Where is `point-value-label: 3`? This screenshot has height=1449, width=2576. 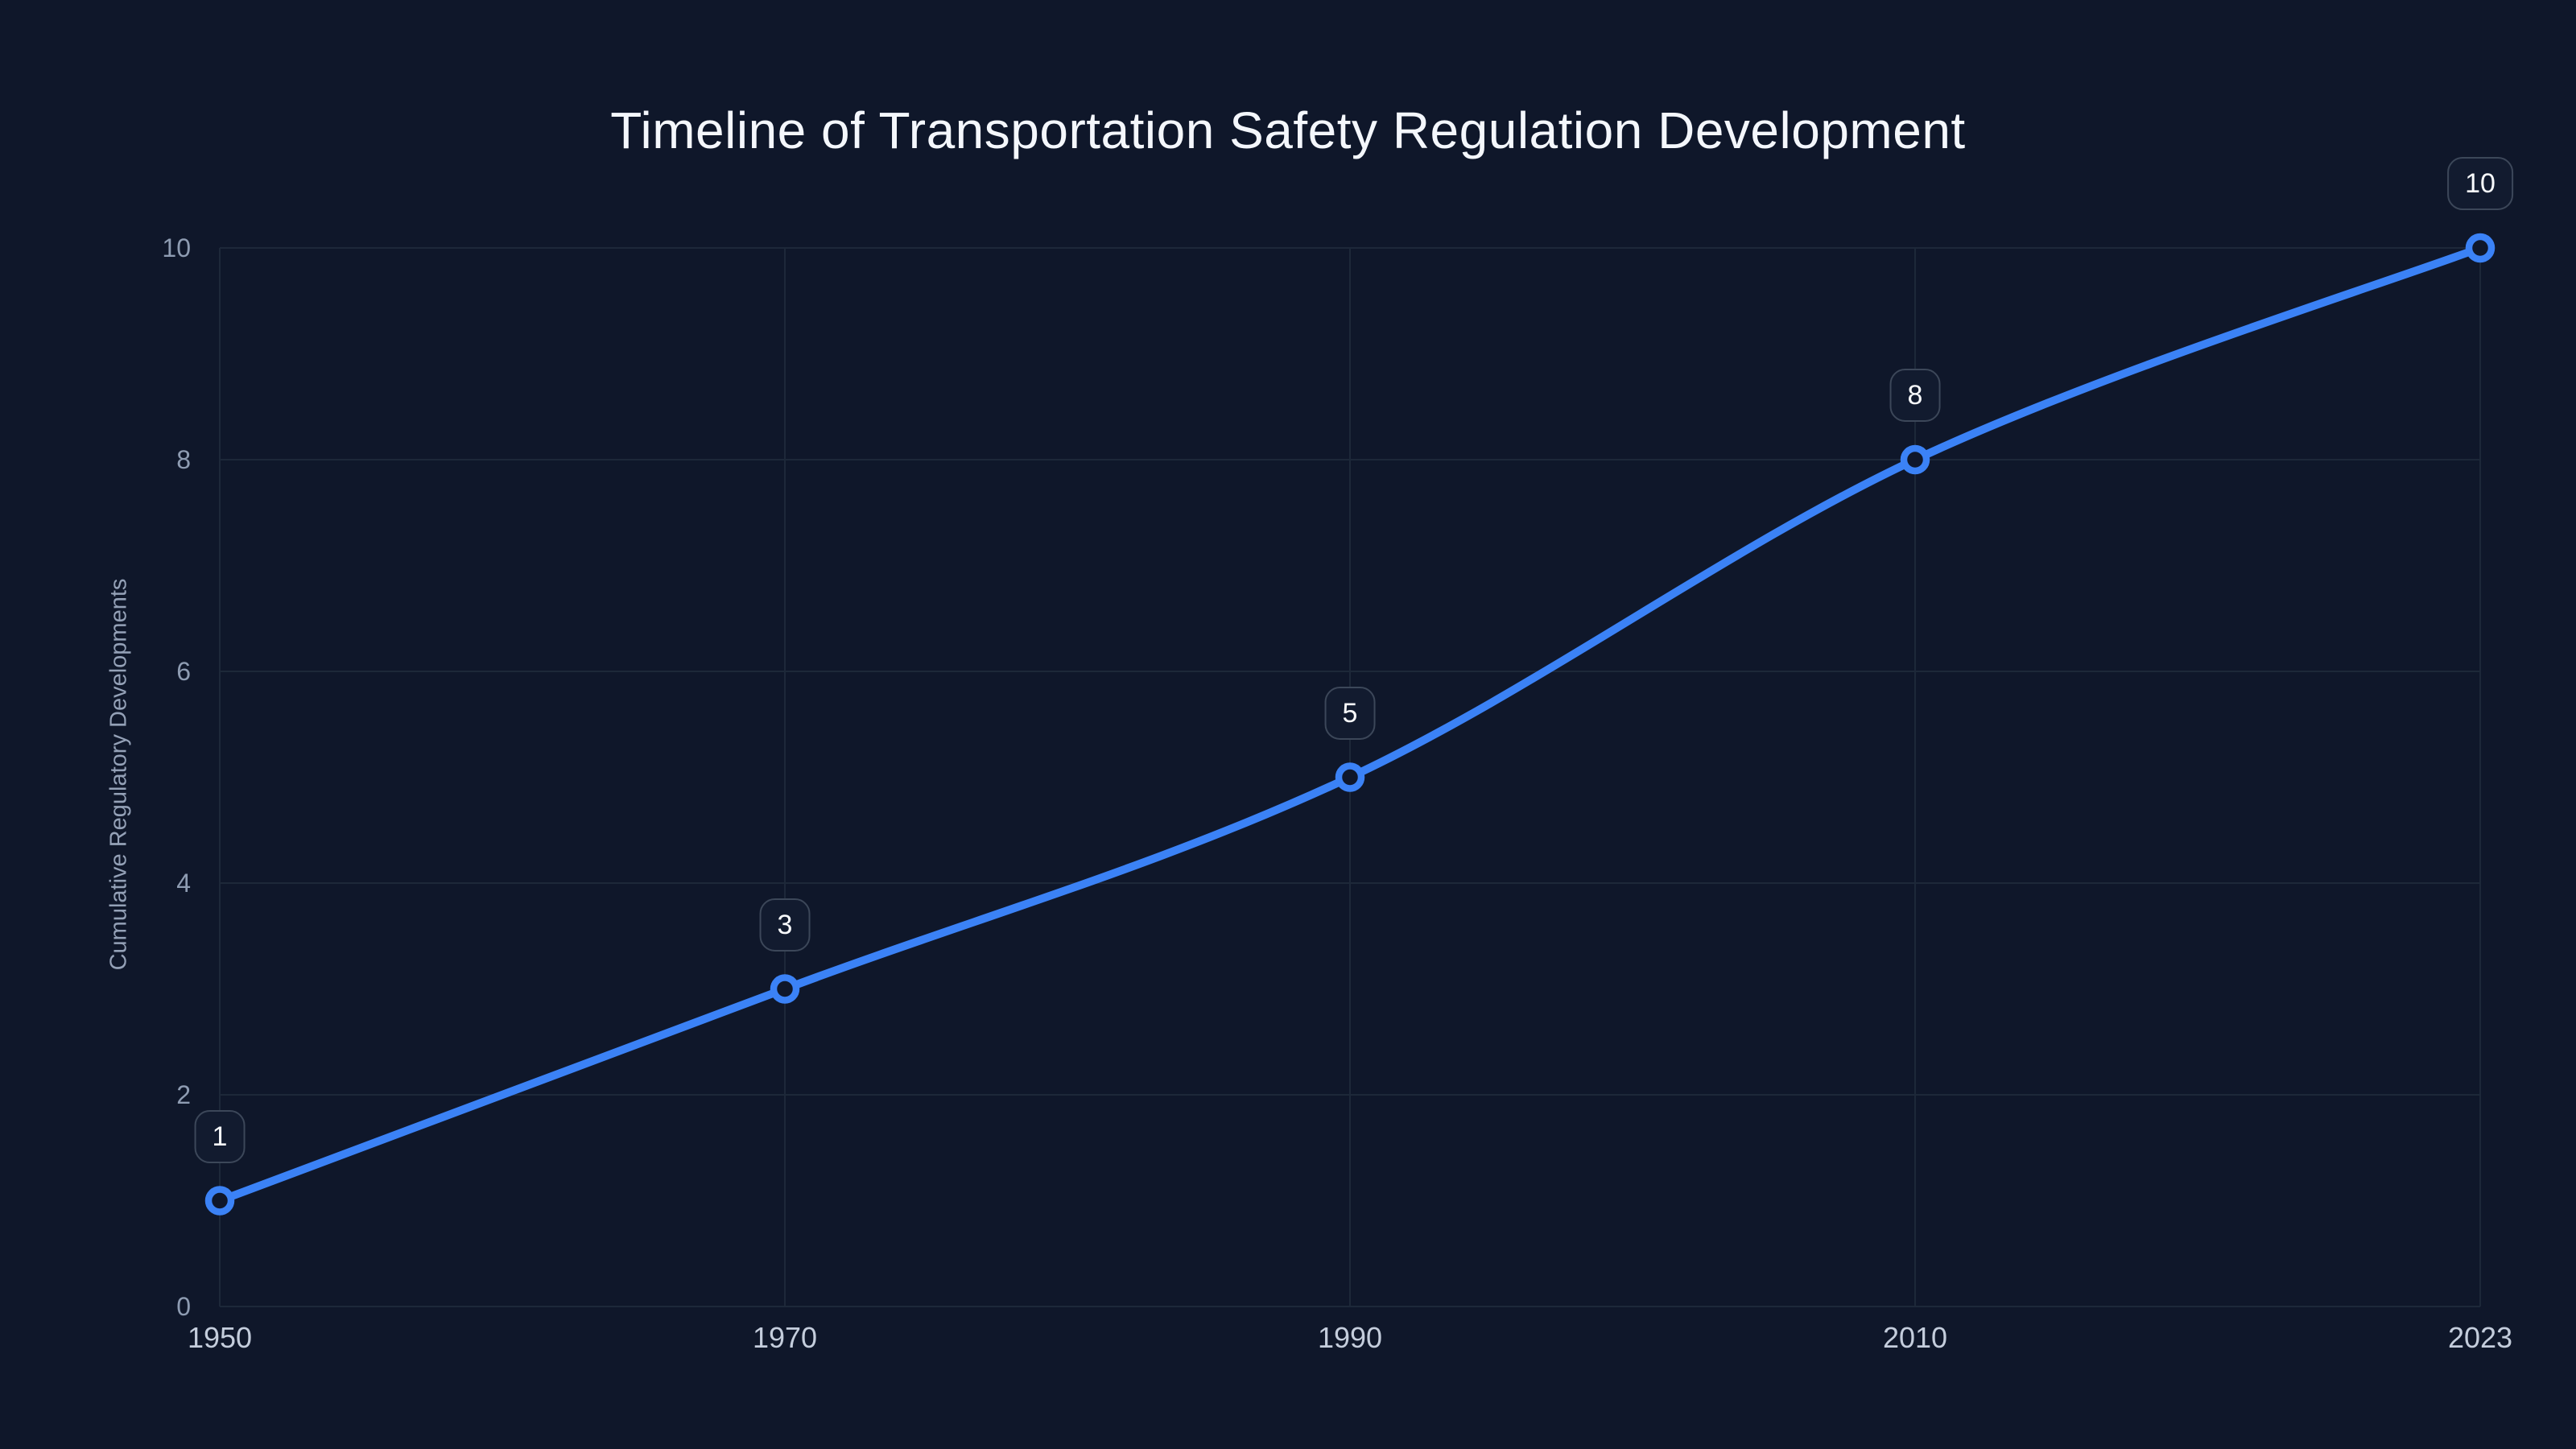
point-value-label: 3 is located at coordinates (785, 925).